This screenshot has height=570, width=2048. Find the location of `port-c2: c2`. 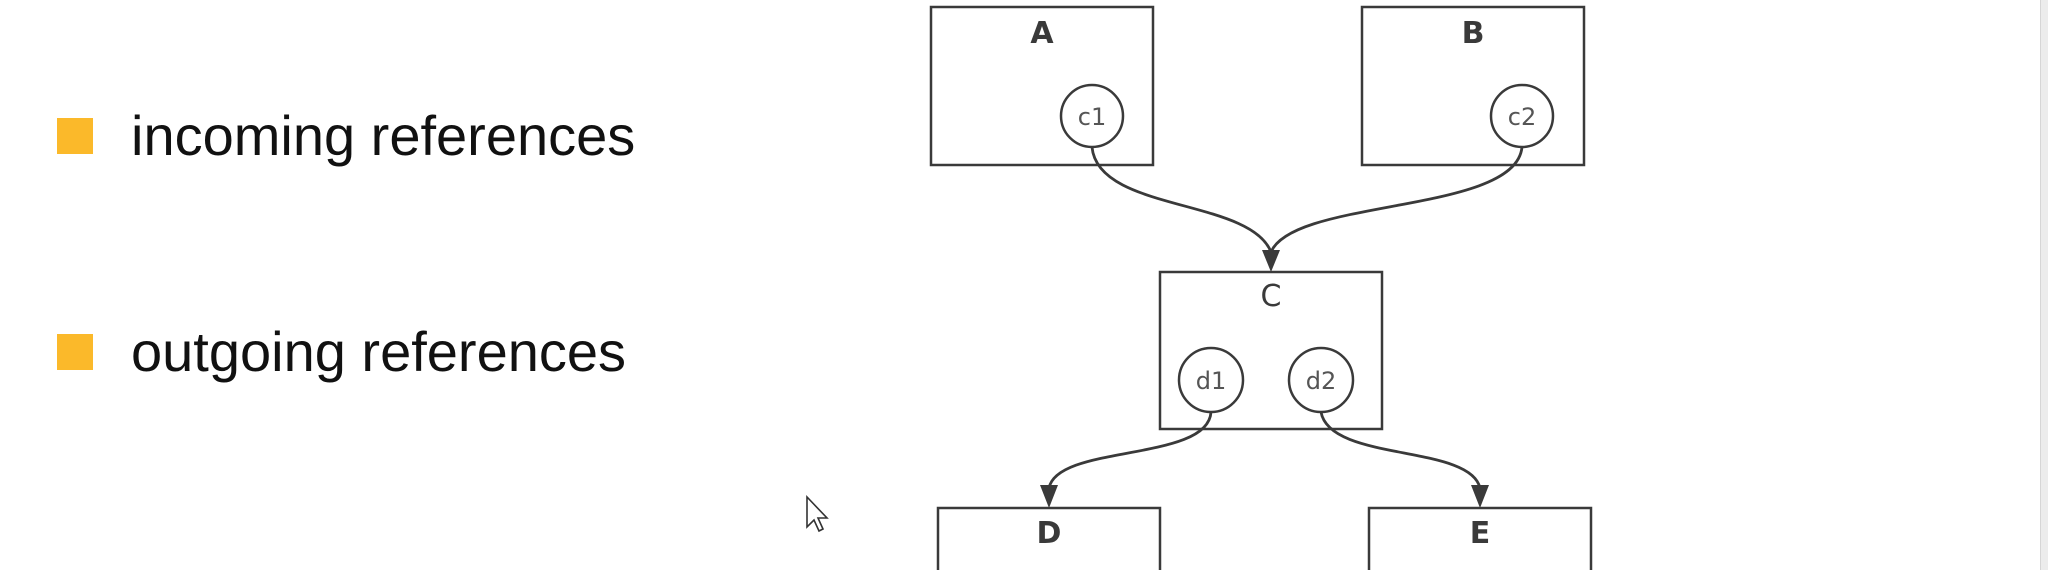

port-c2: c2 is located at coordinates (1522, 116).